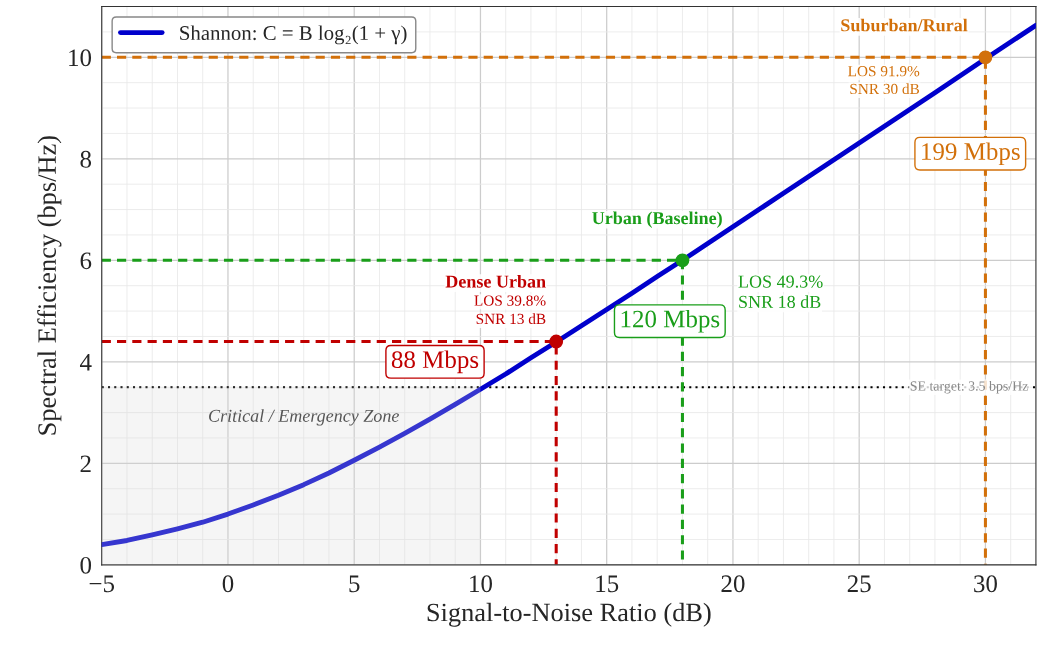  I want to click on x-tick-label: 30, so click(985, 584).